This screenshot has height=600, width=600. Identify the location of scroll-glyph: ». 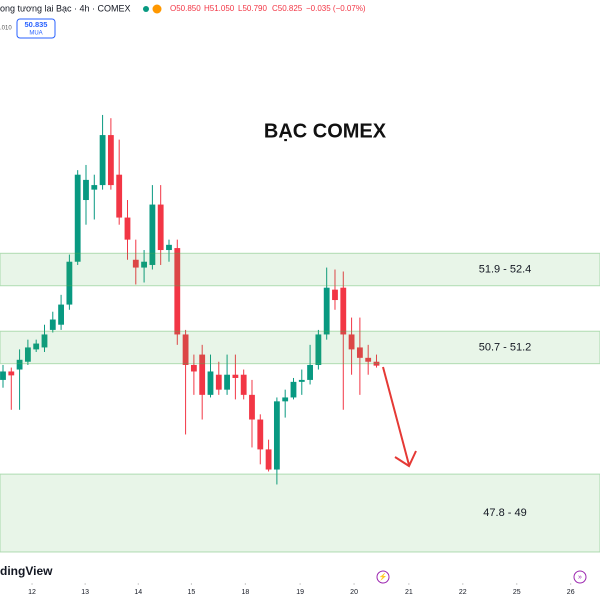
(580, 577).